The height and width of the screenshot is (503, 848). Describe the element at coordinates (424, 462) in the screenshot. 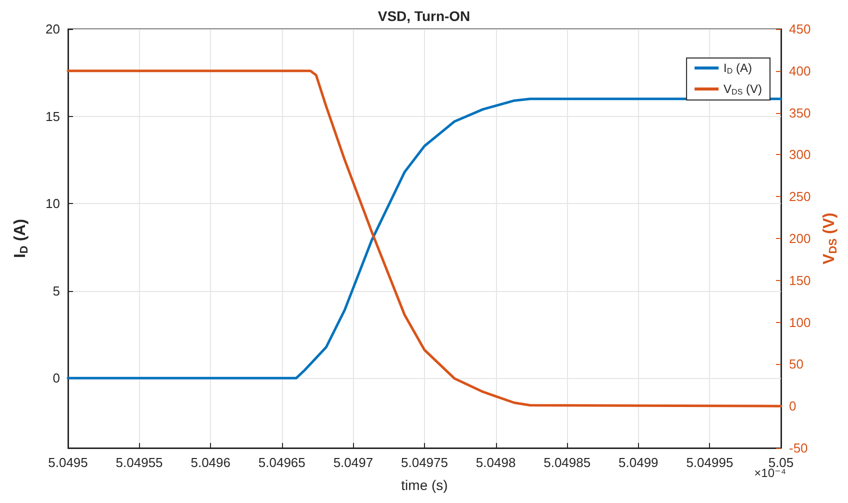

I see `x-tick-label: 5.04975` at that location.